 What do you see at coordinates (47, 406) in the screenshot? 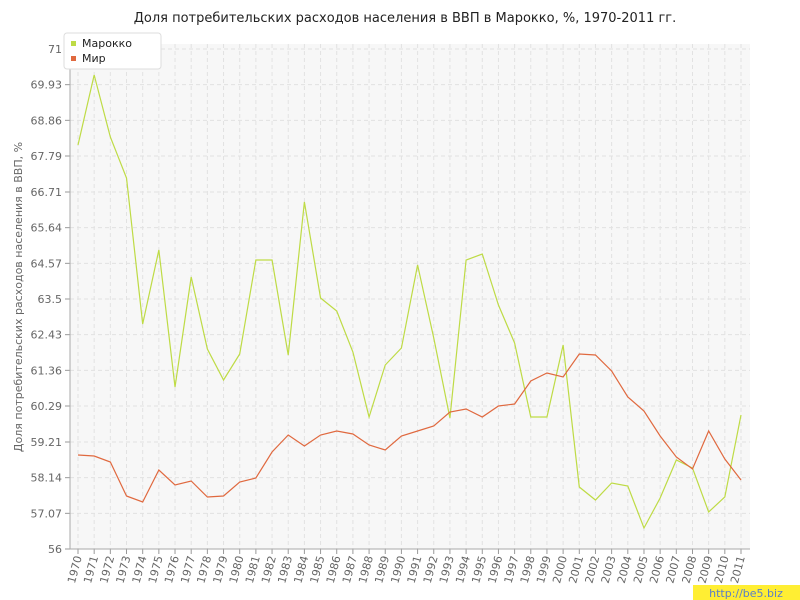
I see `y-tick-label: 60.29` at bounding box center [47, 406].